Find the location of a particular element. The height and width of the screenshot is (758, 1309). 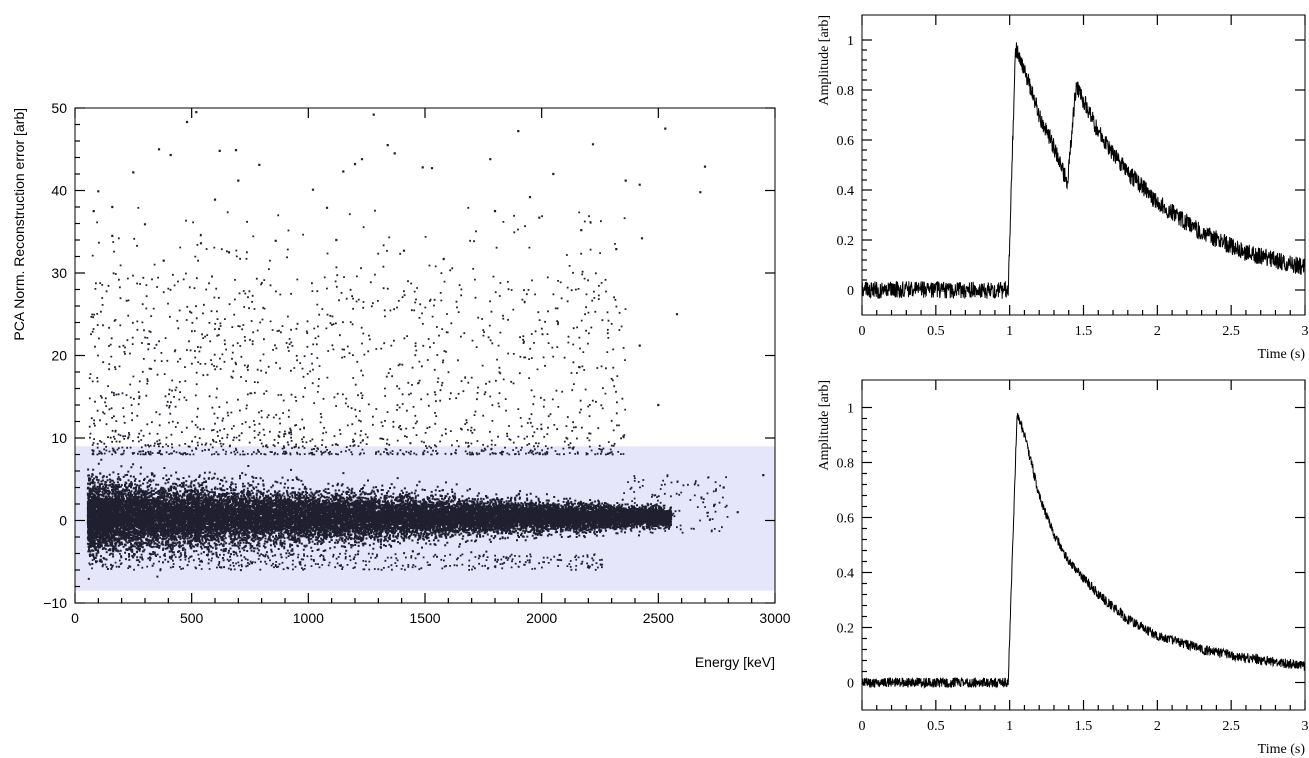

x-tick-label: 2500 is located at coordinates (658, 618).